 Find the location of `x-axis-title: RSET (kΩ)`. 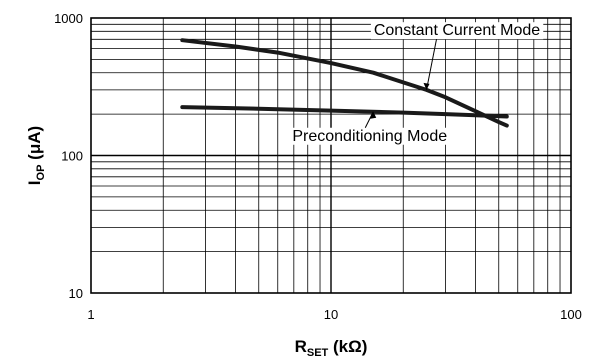

x-axis-title: RSET (kΩ) is located at coordinates (331, 348).